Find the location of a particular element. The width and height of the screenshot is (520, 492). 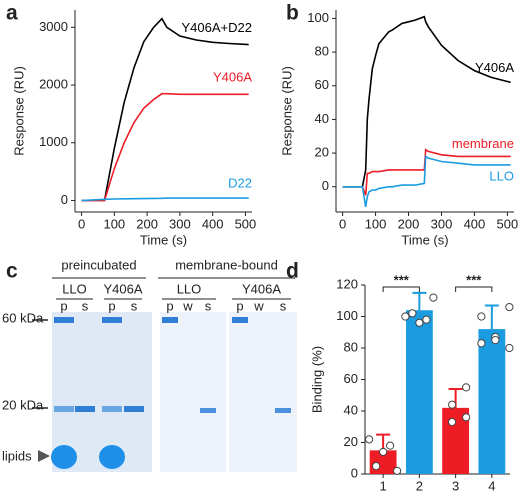

y-axis-label: Binding (%) is located at coordinates (316, 379).